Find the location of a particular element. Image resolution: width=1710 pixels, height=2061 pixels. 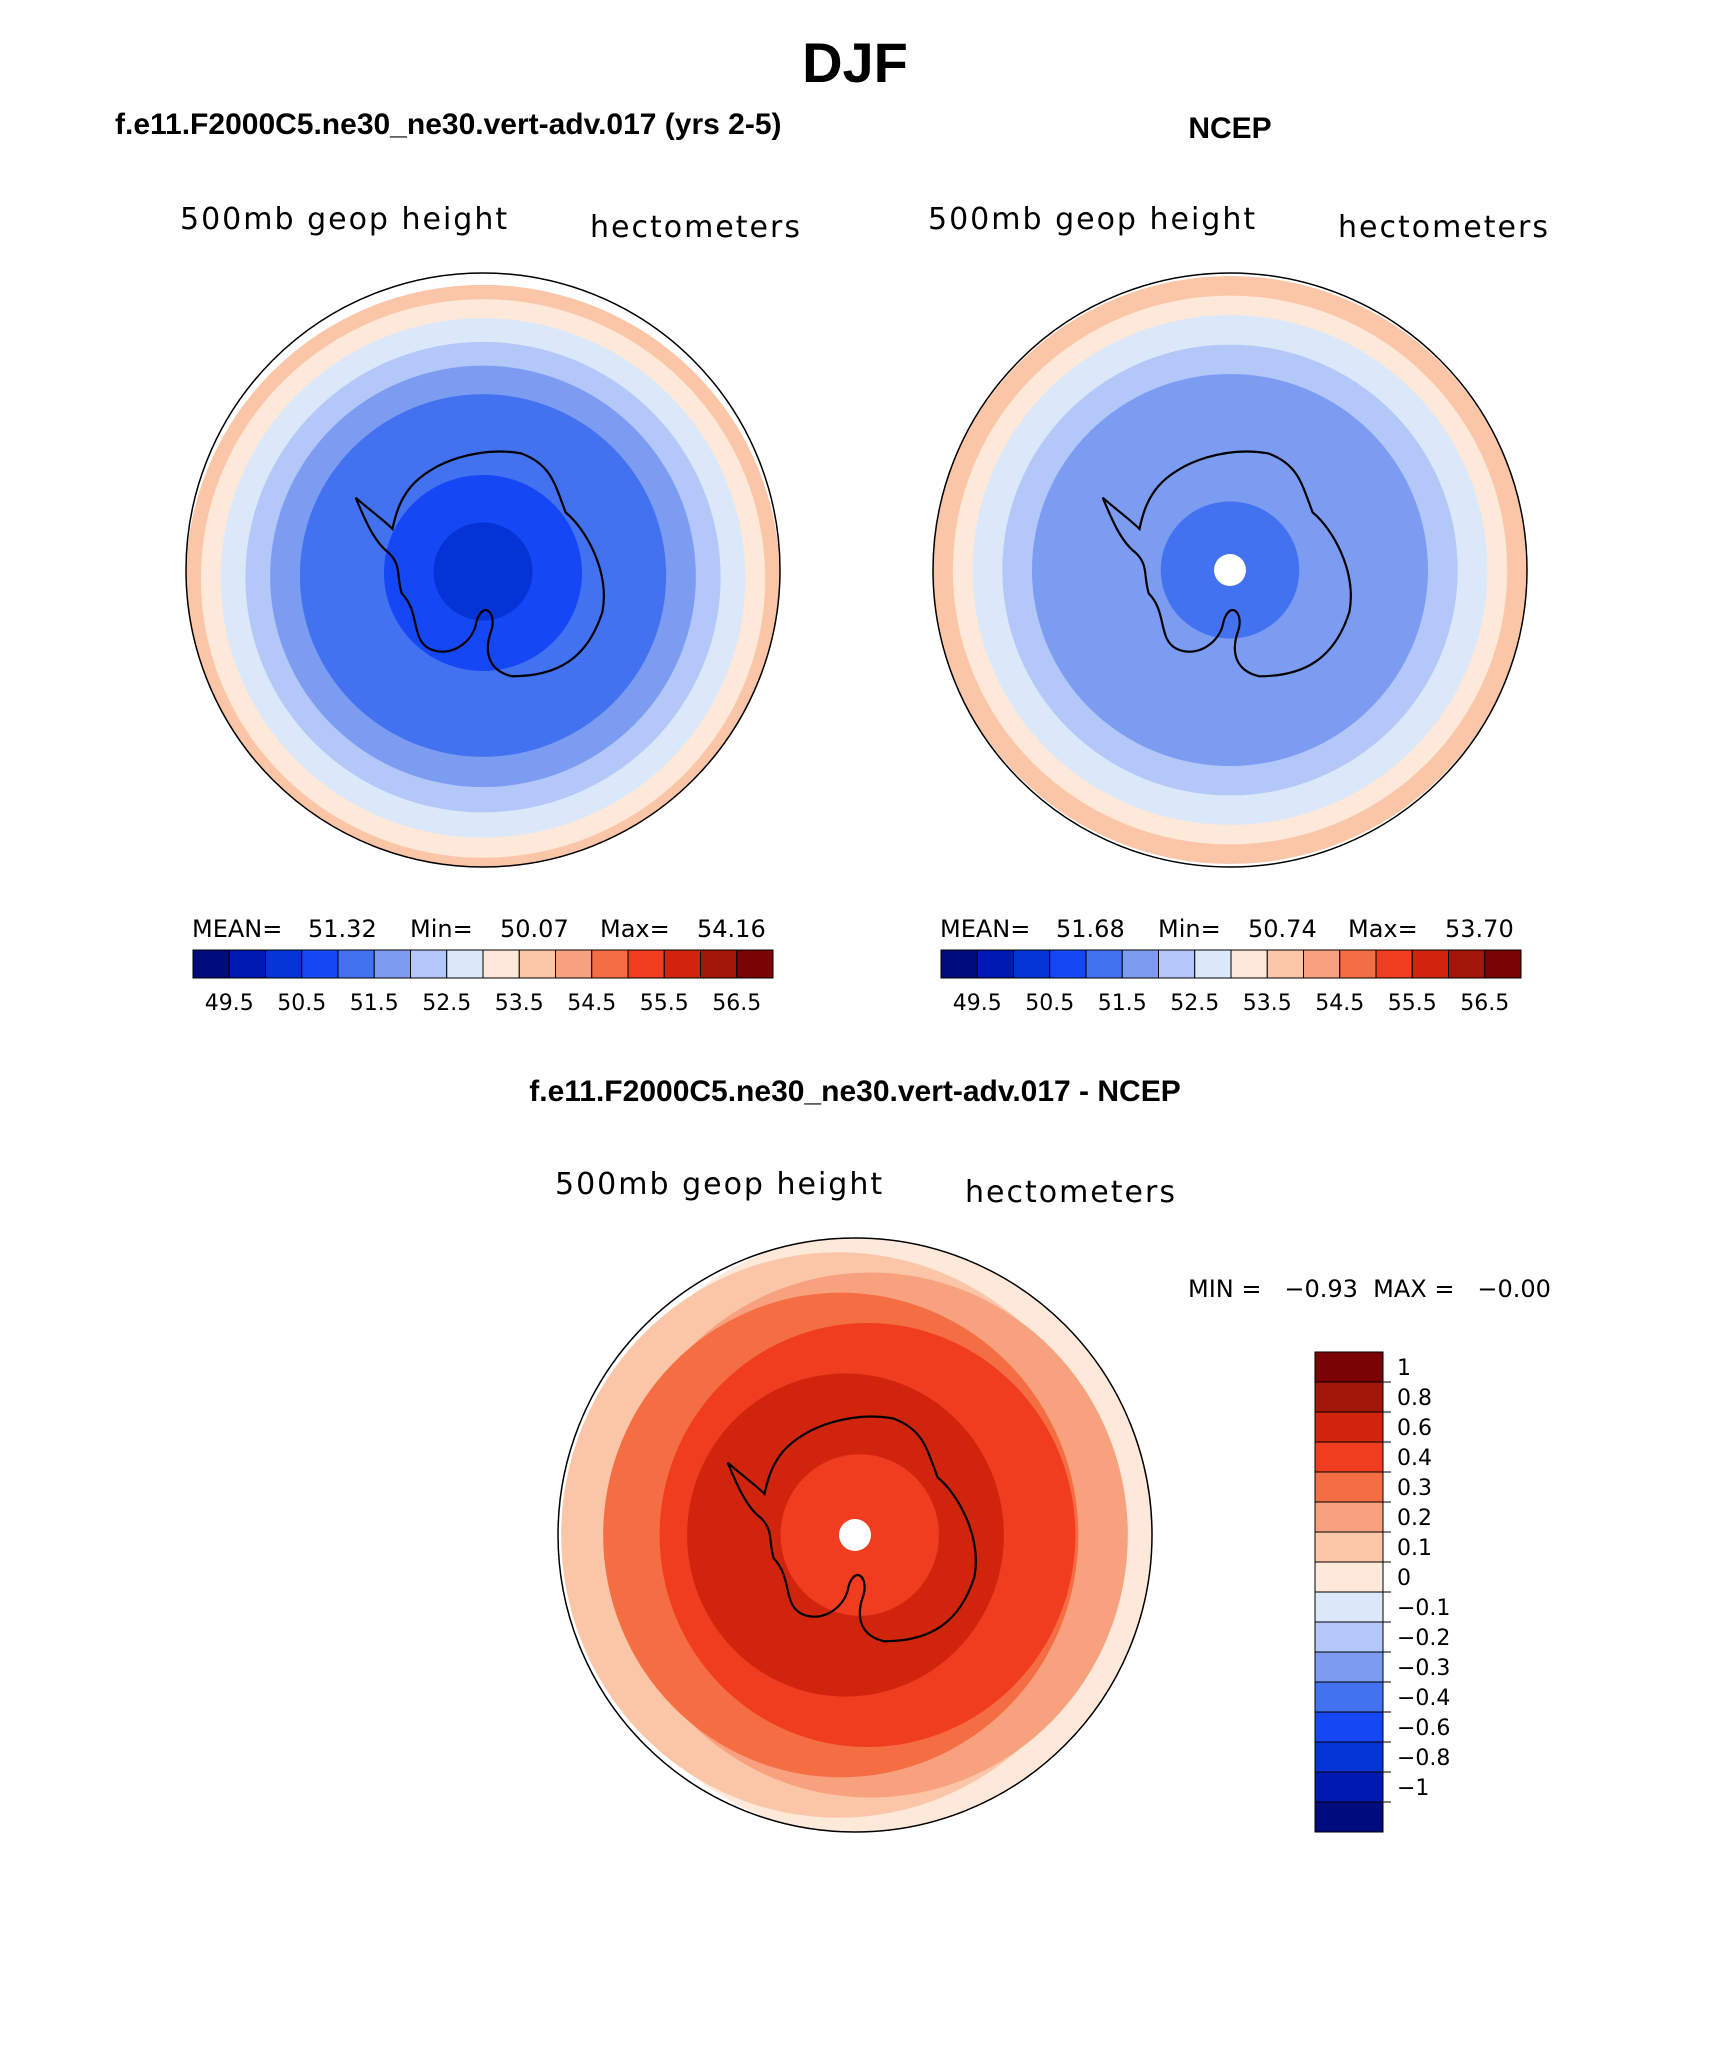

obs-variable-label: 500mb geop height is located at coordinates (1093, 219).